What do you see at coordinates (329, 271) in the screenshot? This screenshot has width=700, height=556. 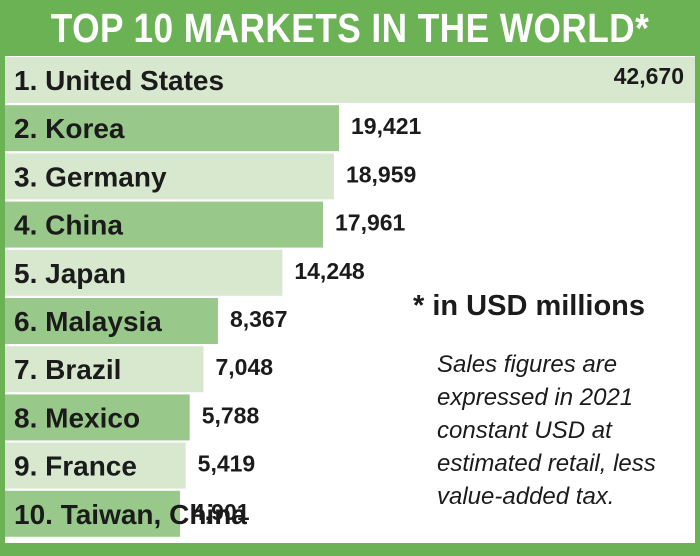 I see `value-label-5: 14,248` at bounding box center [329, 271].